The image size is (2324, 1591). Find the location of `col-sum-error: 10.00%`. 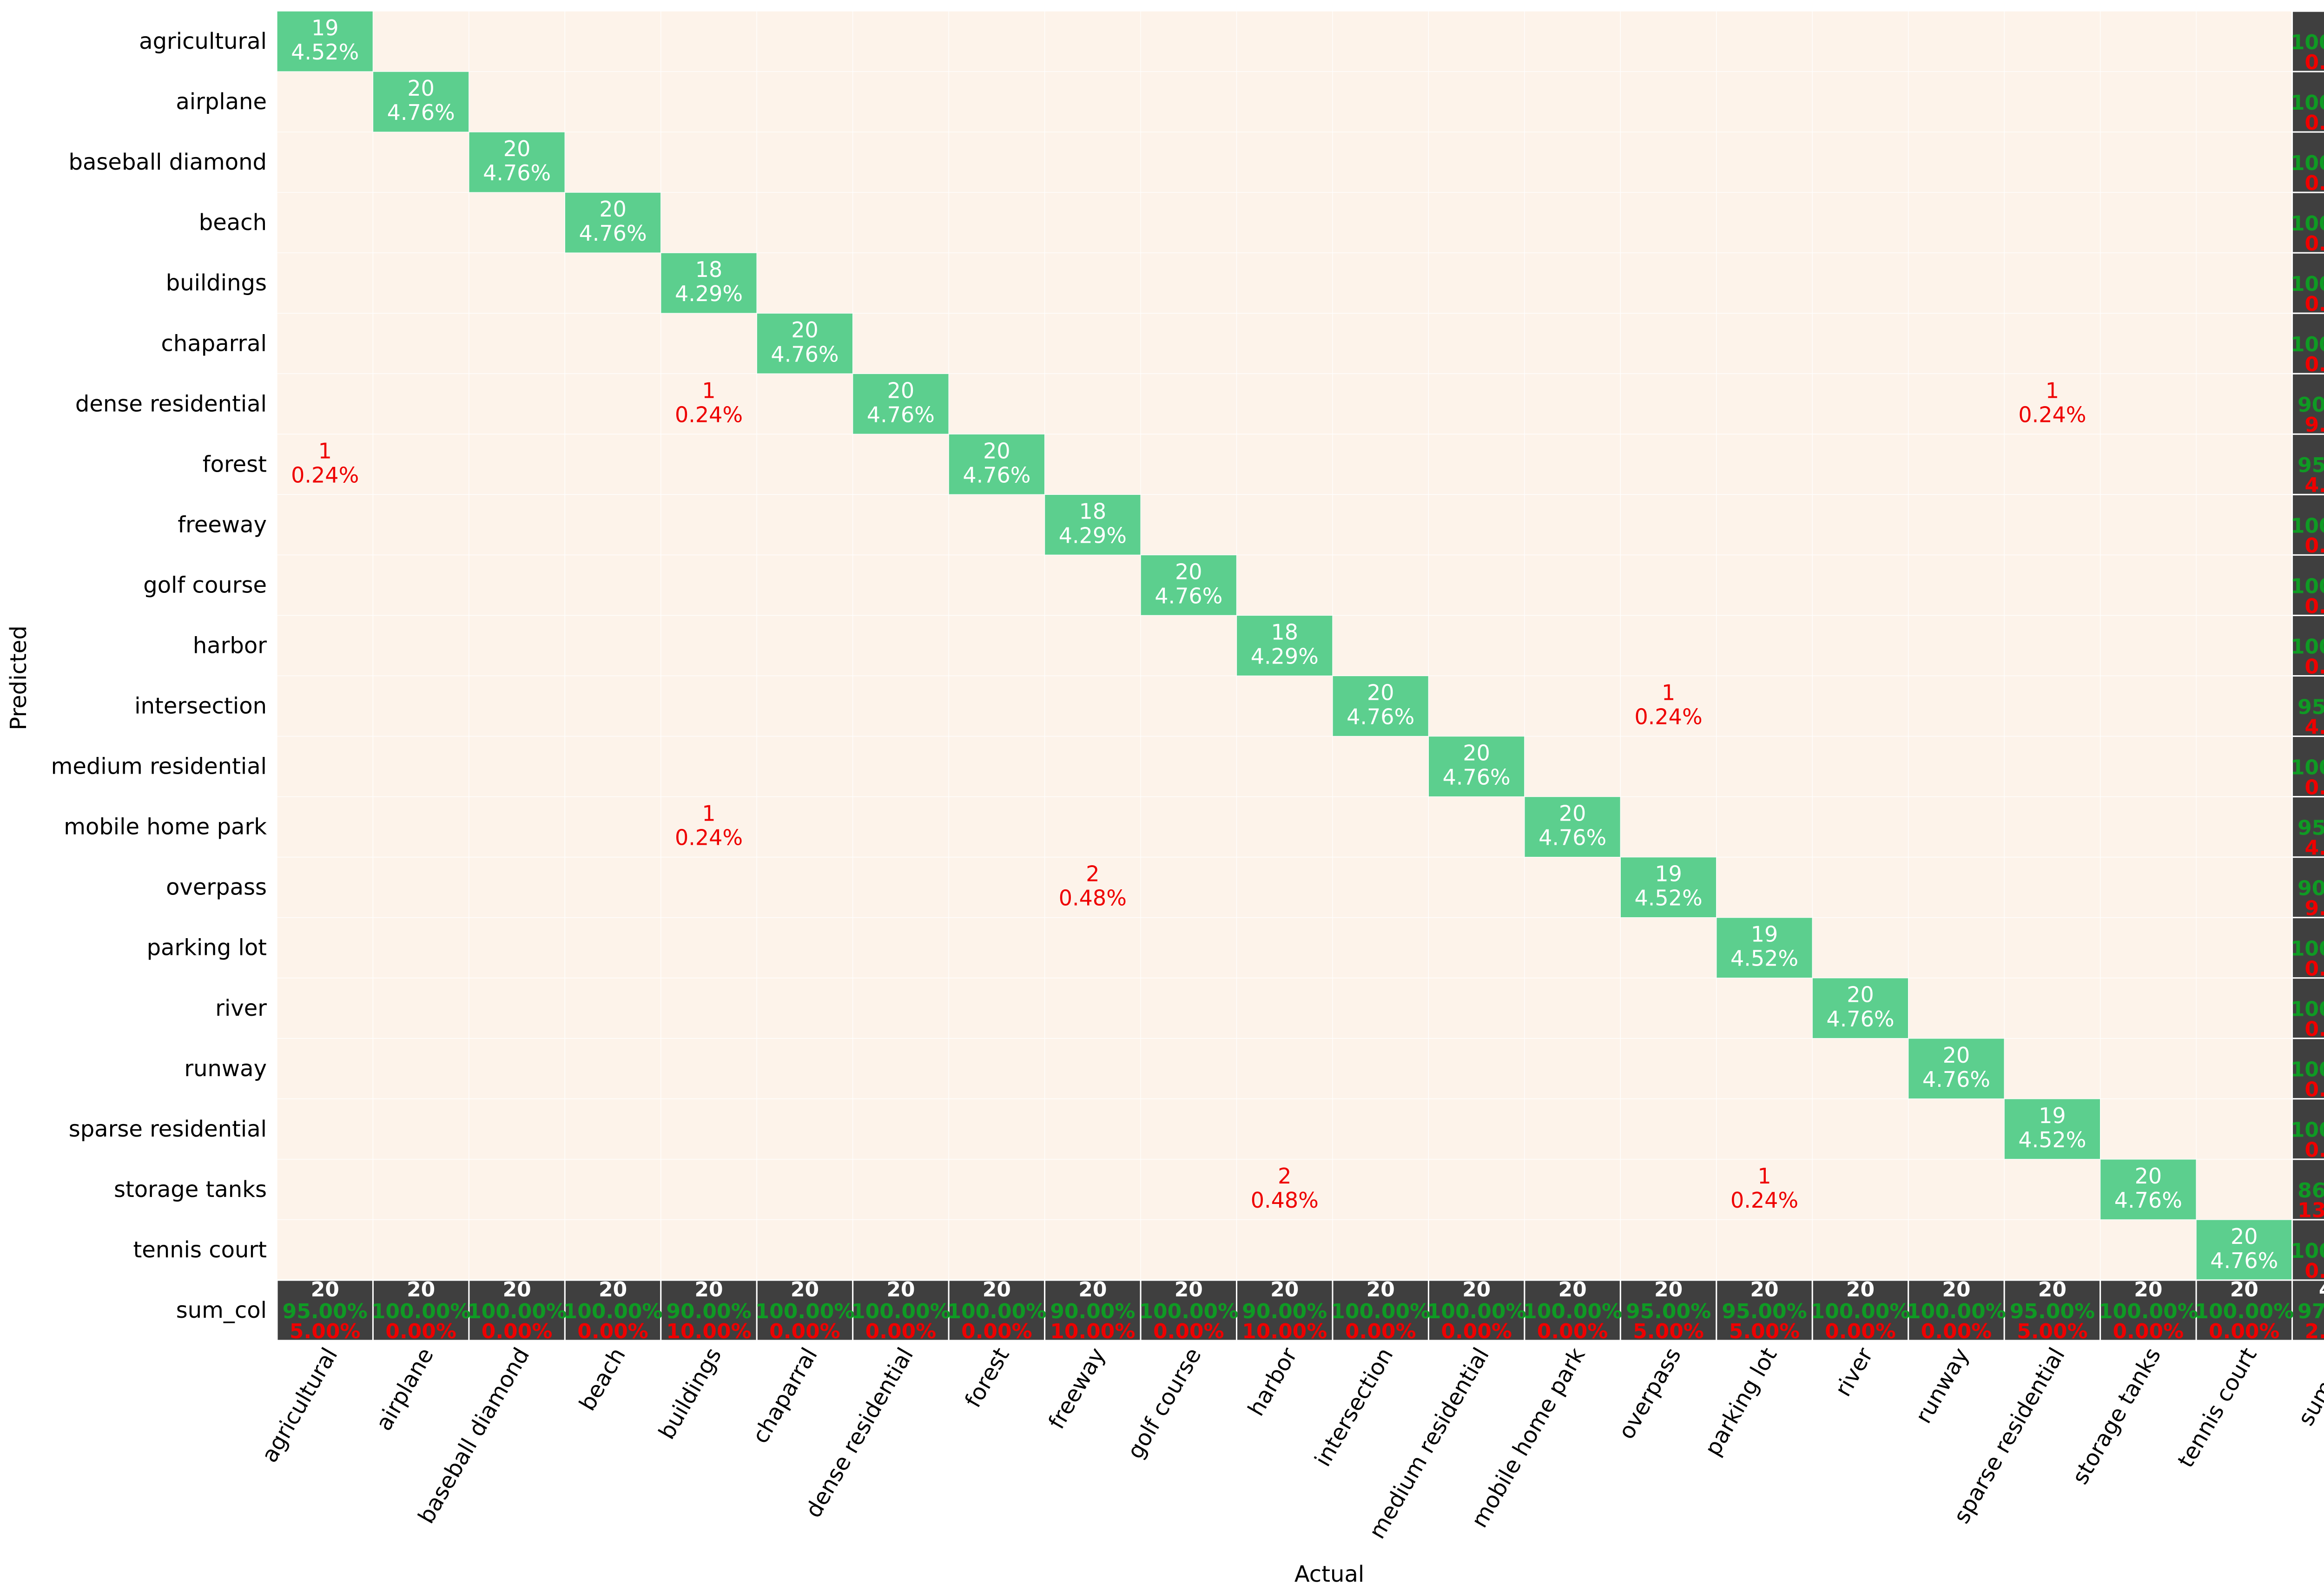

col-sum-error: 10.00% is located at coordinates (708, 1331).